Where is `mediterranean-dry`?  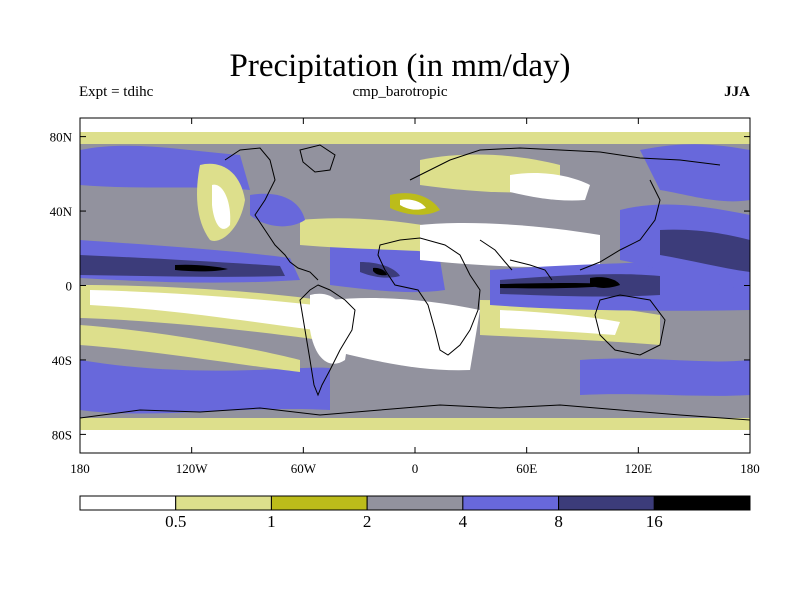 mediterranean-dry is located at coordinates (413, 204).